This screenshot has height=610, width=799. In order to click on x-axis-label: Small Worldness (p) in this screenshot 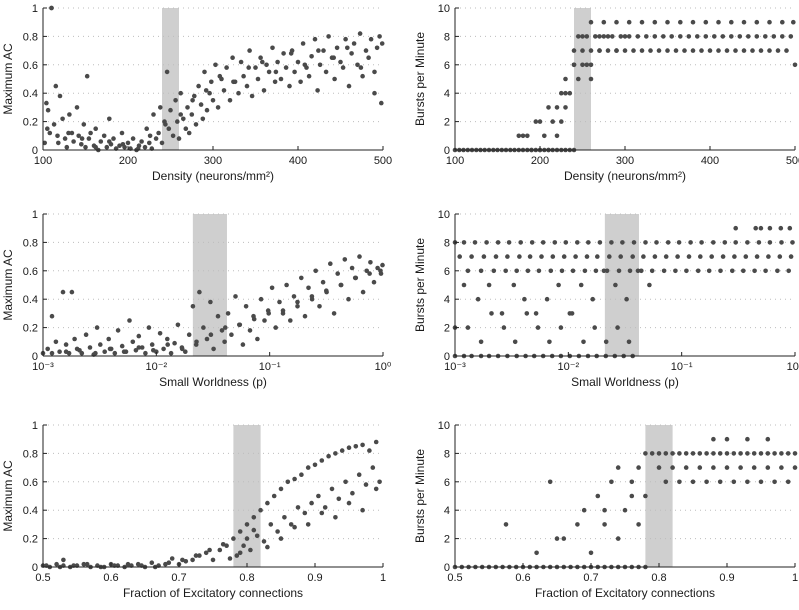, I will do `click(213, 382)`.